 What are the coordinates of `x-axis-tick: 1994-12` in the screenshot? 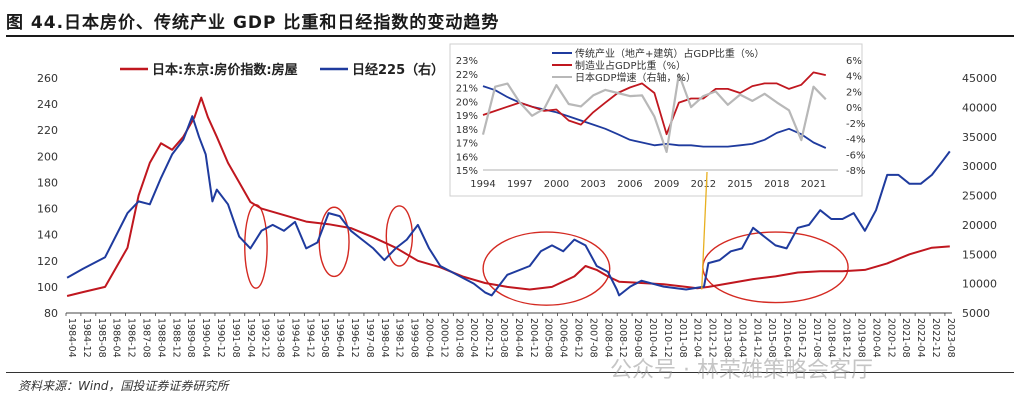 It's located at (309, 338).